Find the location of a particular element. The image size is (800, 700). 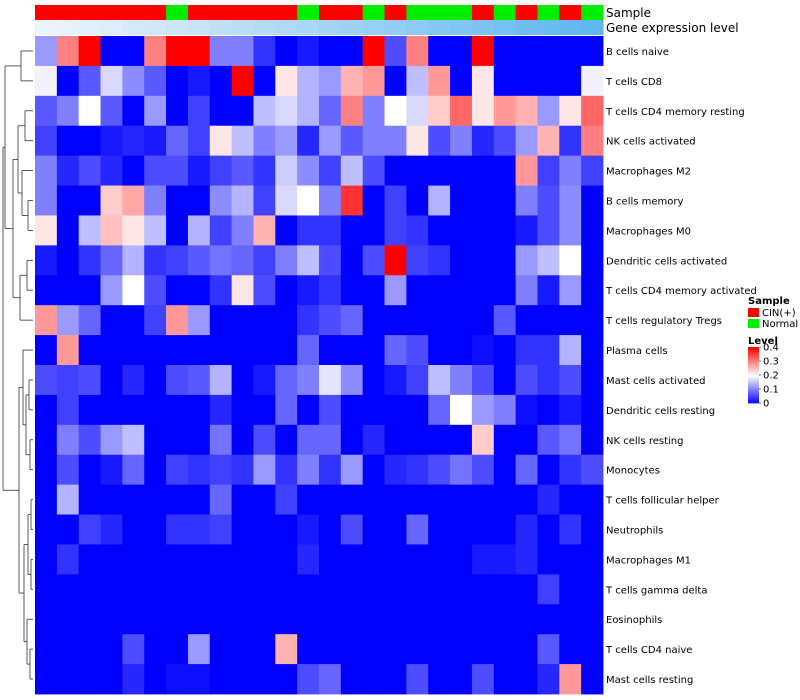

legend-swatch-cin is located at coordinates (753, 312).